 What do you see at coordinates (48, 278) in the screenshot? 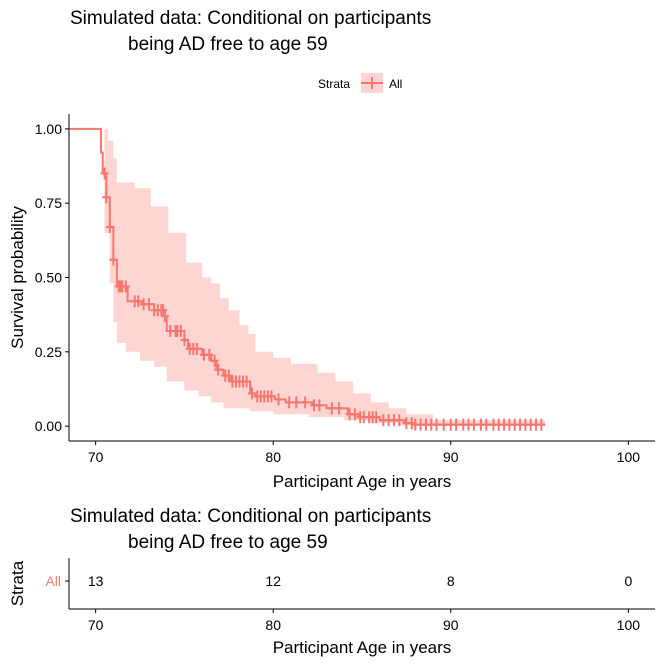
I see `y-tick-label: 0.50` at bounding box center [48, 278].